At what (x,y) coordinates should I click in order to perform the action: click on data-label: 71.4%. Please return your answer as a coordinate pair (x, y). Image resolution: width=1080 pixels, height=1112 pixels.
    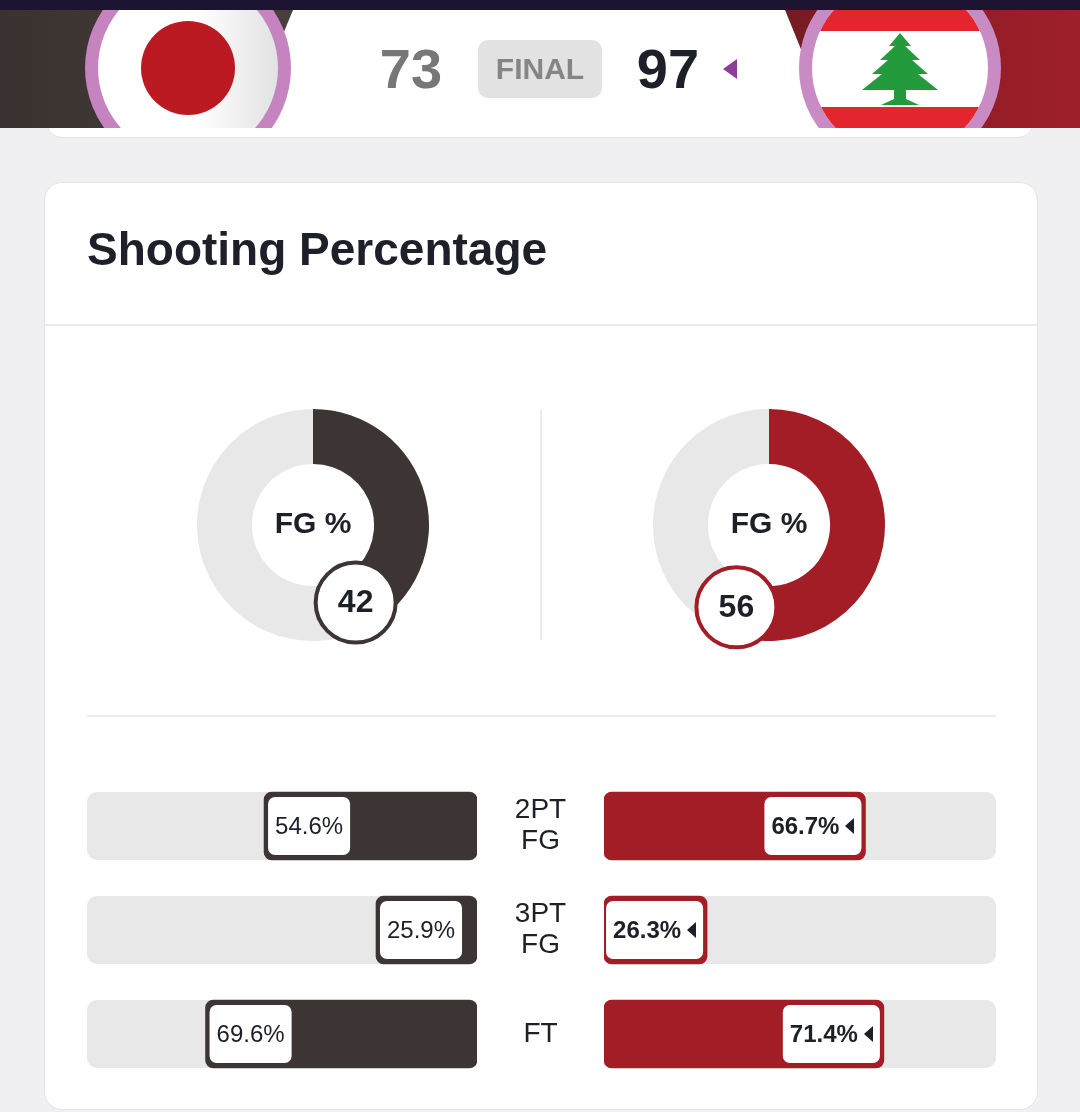
    Looking at the image, I should click on (823, 1033).